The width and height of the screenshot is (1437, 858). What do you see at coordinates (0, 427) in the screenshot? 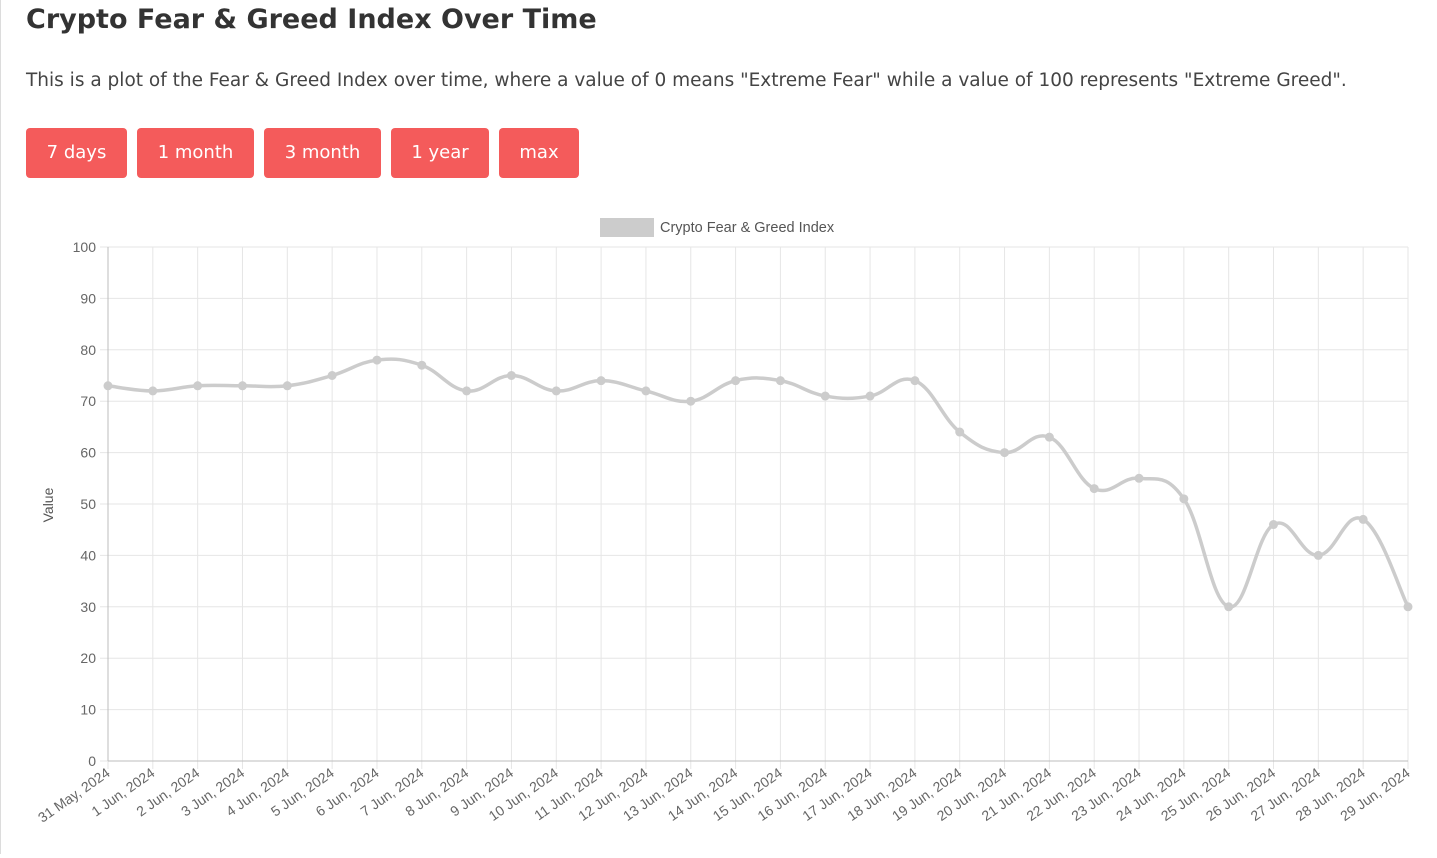
I see `page-left-border` at bounding box center [0, 427].